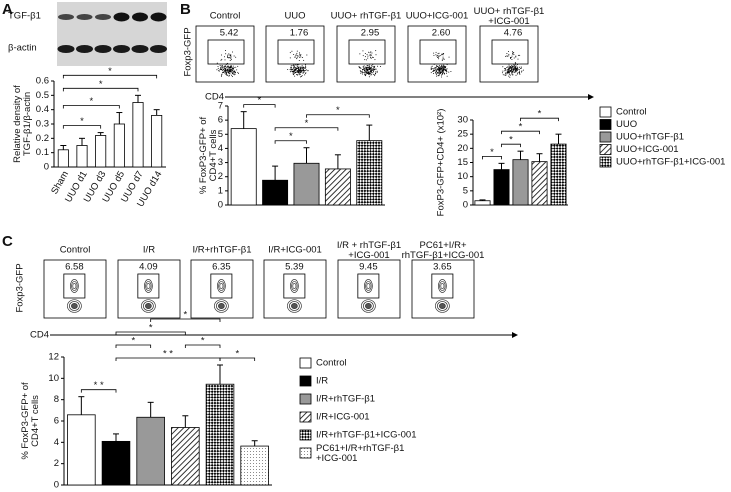 Image resolution: width=731 pixels, height=492 pixels. What do you see at coordinates (220, 134) in the screenshot?
I see `y-tick-label: 5` at bounding box center [220, 134].